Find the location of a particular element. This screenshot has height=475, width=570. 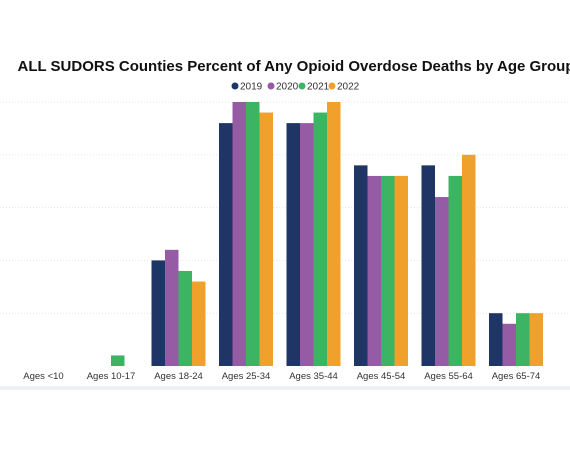

legend-label: 2019 is located at coordinates (251, 87).